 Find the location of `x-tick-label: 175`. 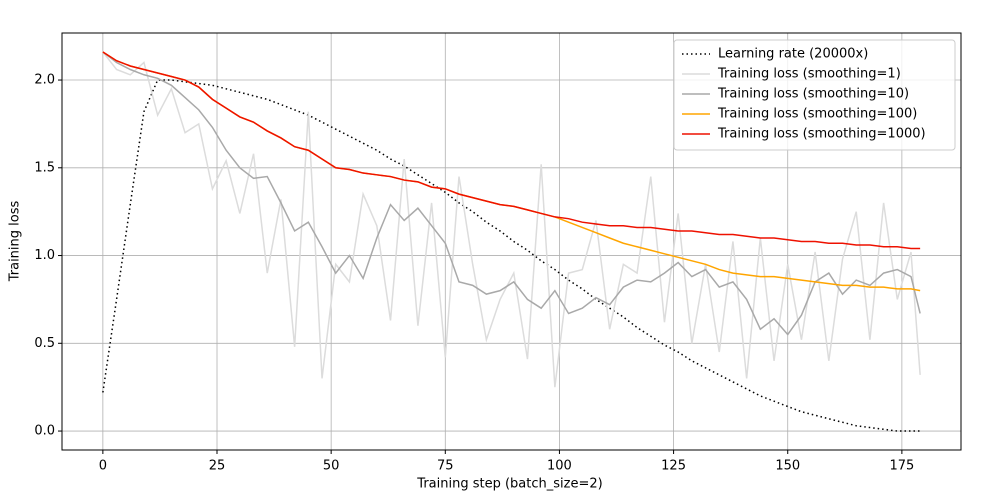

x-tick-label: 175 is located at coordinates (901, 466).